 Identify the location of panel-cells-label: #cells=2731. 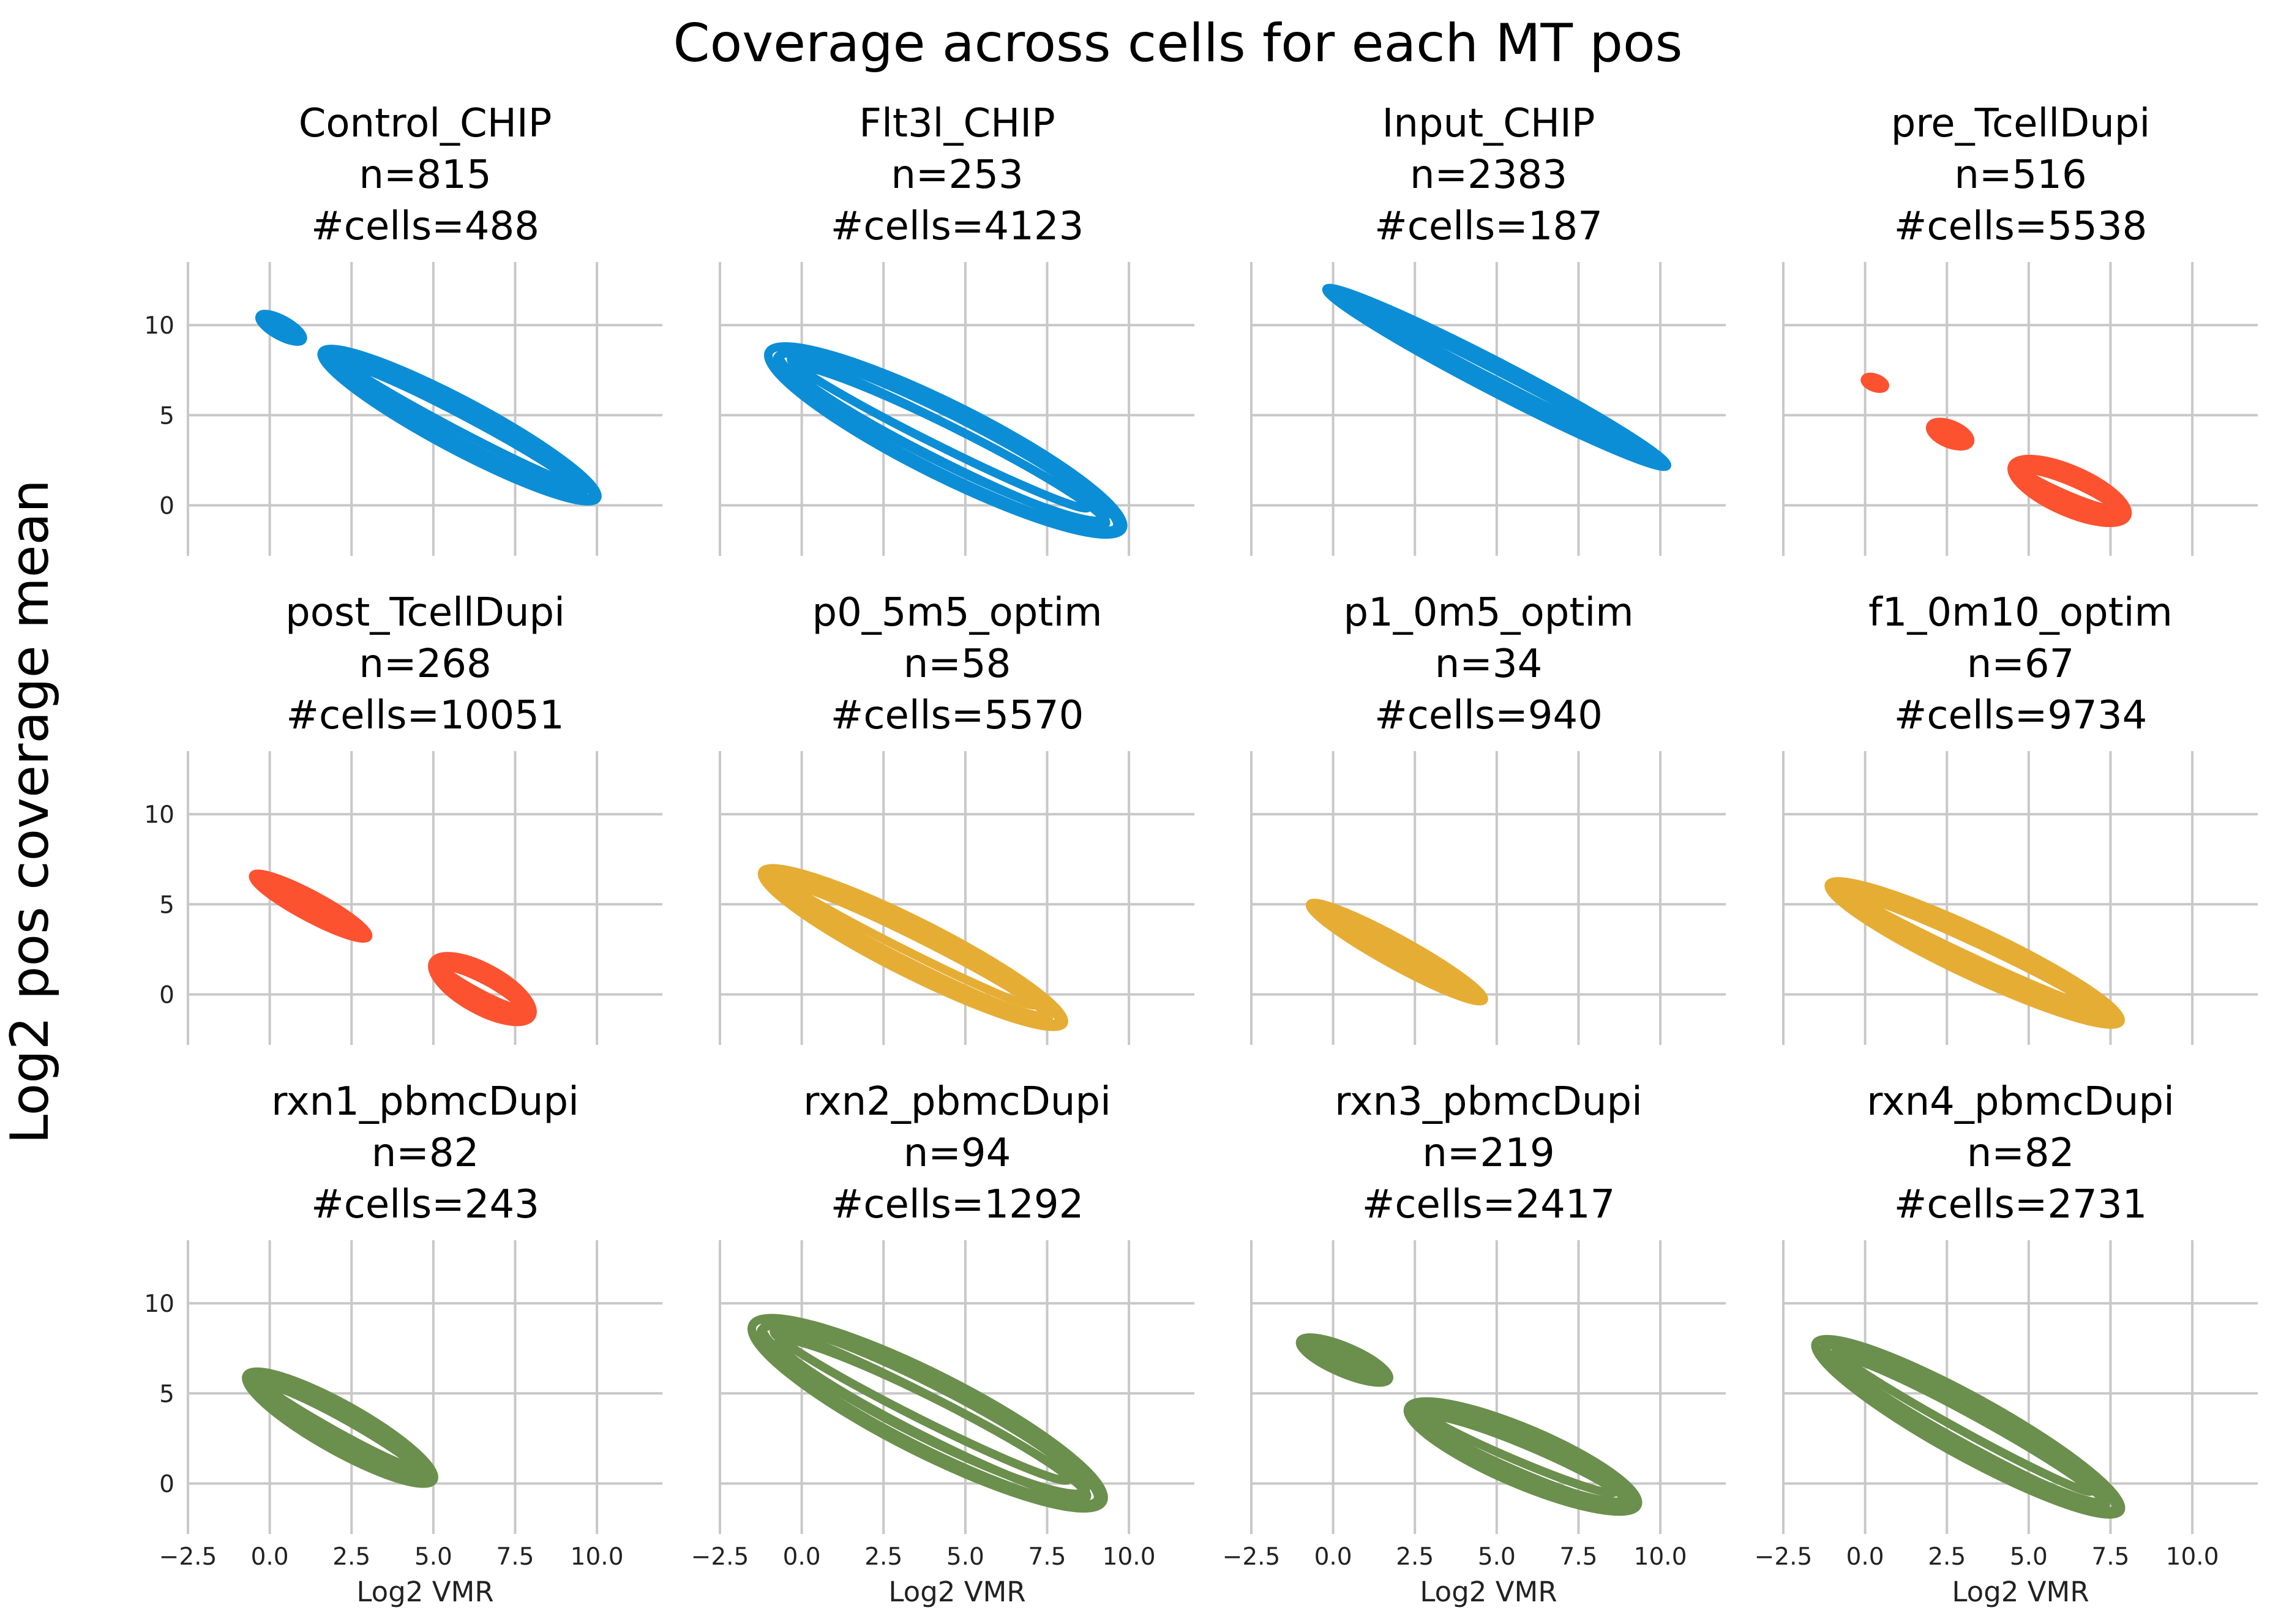
(2021, 1204).